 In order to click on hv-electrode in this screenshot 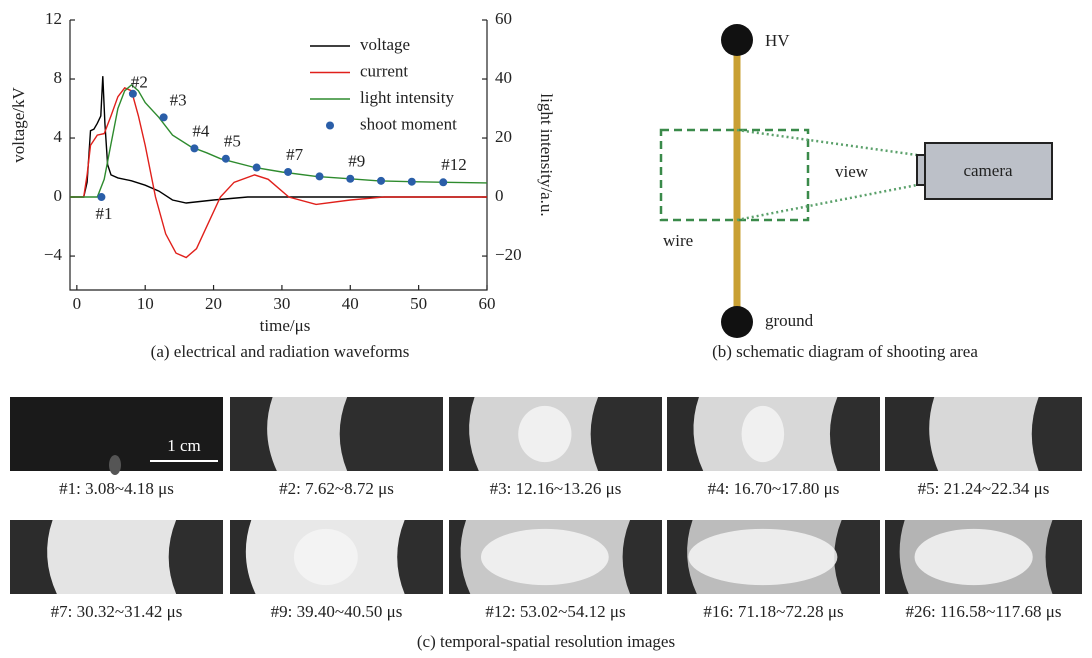, I will do `click(737, 40)`.